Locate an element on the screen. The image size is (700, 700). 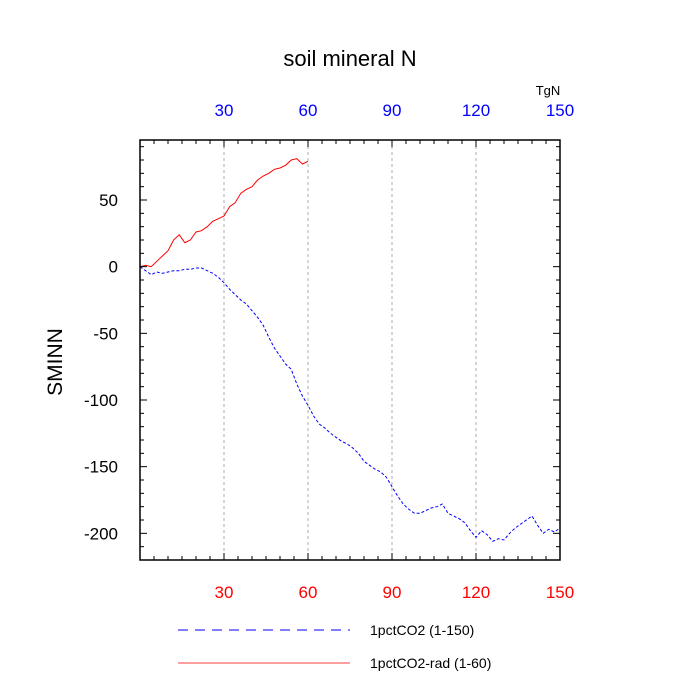
top-axis-unit: TgN is located at coordinates (548, 90).